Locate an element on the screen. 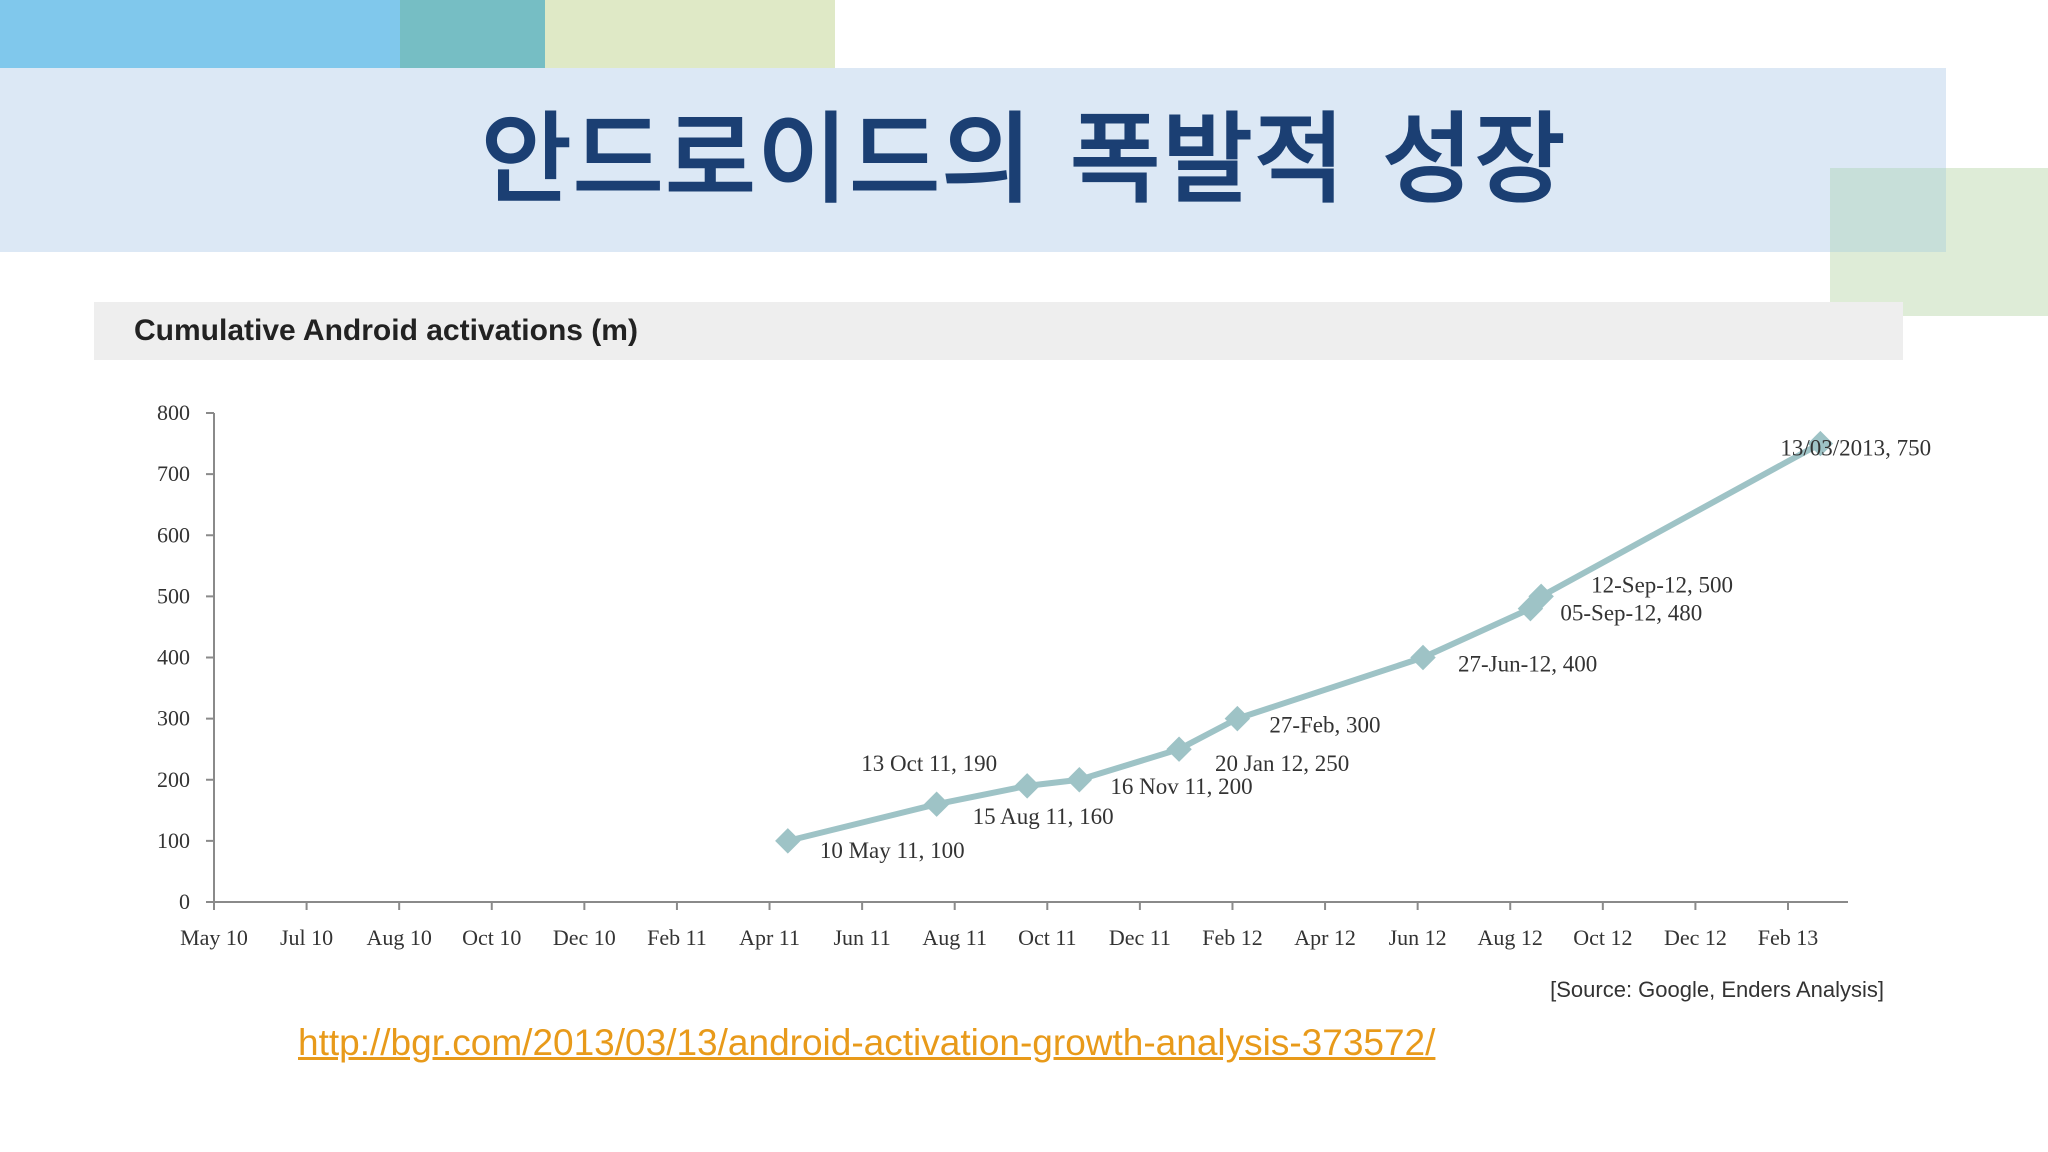 Image resolution: width=2048 pixels, height=1152 pixels. x-tick-label: Apr 12 is located at coordinates (1325, 937).